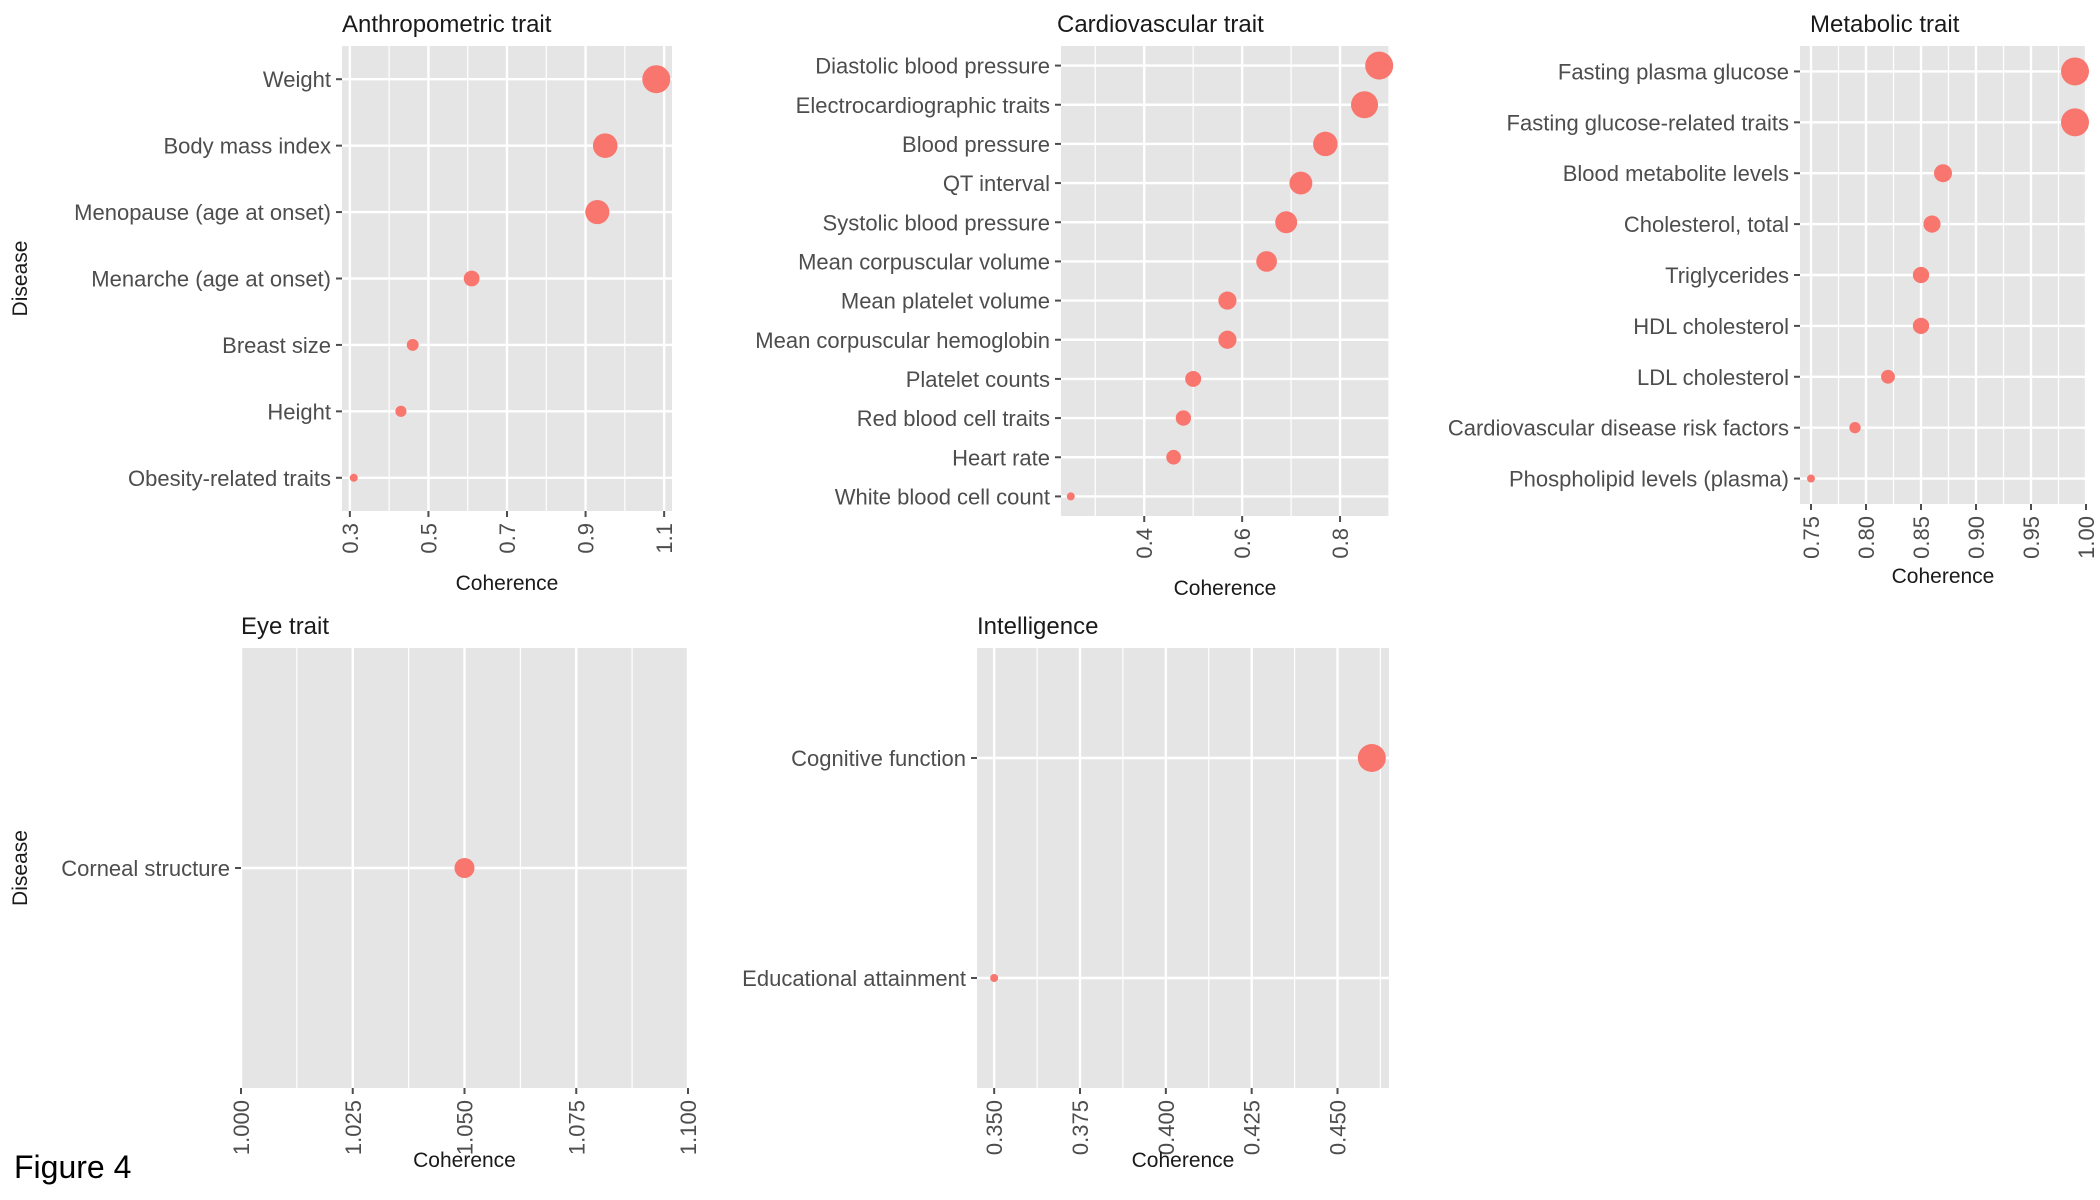 Image resolution: width=2100 pixels, height=1200 pixels. I want to click on x-tick-label: 0.4, so click(1144, 543).